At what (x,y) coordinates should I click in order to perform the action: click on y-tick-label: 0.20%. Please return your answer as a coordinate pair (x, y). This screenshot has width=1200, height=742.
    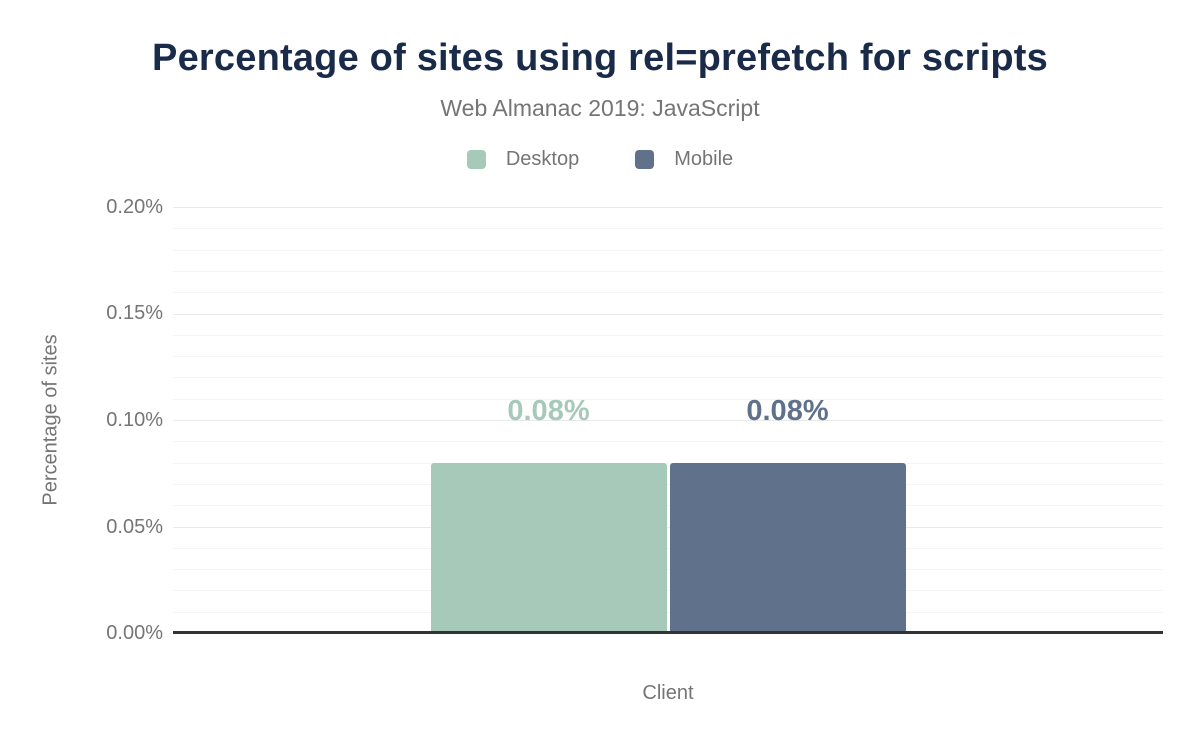
    Looking at the image, I should click on (134, 207).